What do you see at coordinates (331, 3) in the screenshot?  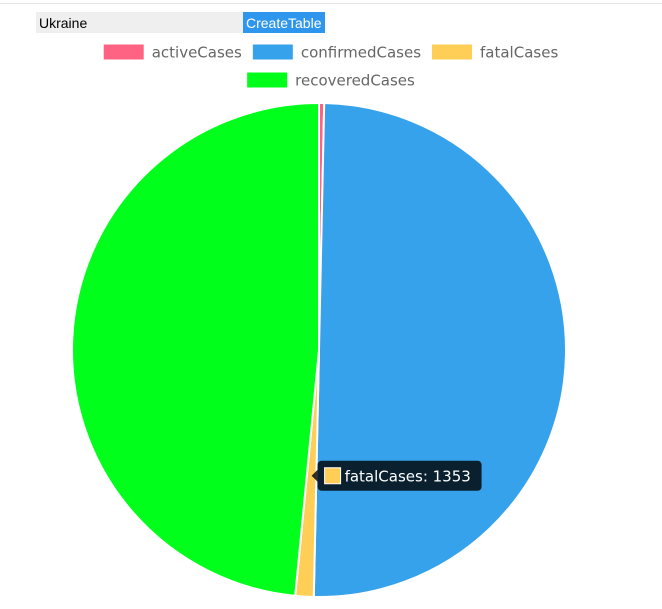 I see `top-divider` at bounding box center [331, 3].